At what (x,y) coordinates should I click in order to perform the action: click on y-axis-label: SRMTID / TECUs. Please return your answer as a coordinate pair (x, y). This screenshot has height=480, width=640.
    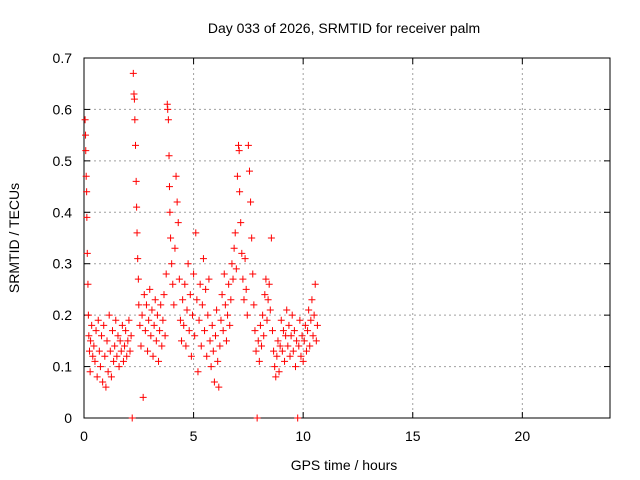
    Looking at the image, I should click on (14, 238).